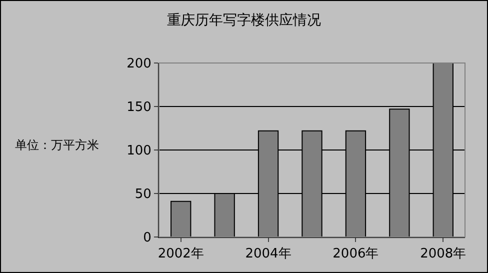 Image resolution: width=488 pixels, height=273 pixels. I want to click on y-tick-label: 50, so click(143, 194).